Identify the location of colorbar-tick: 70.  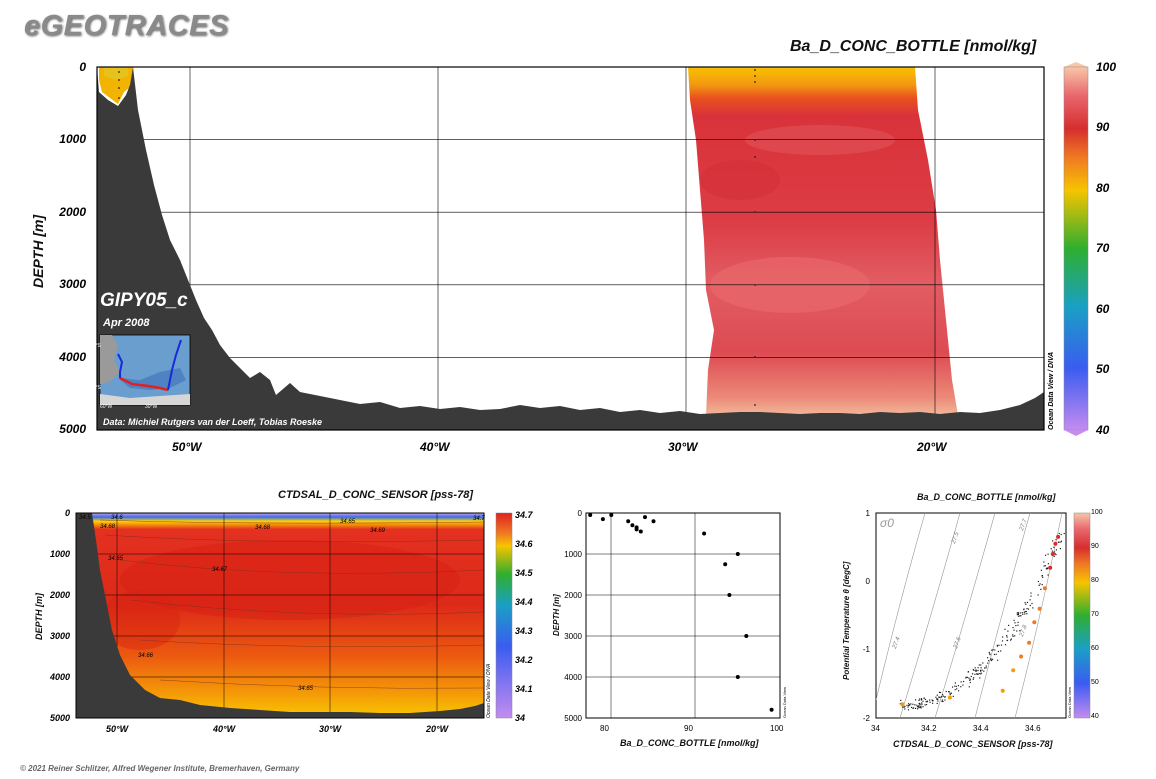
(1103, 248).